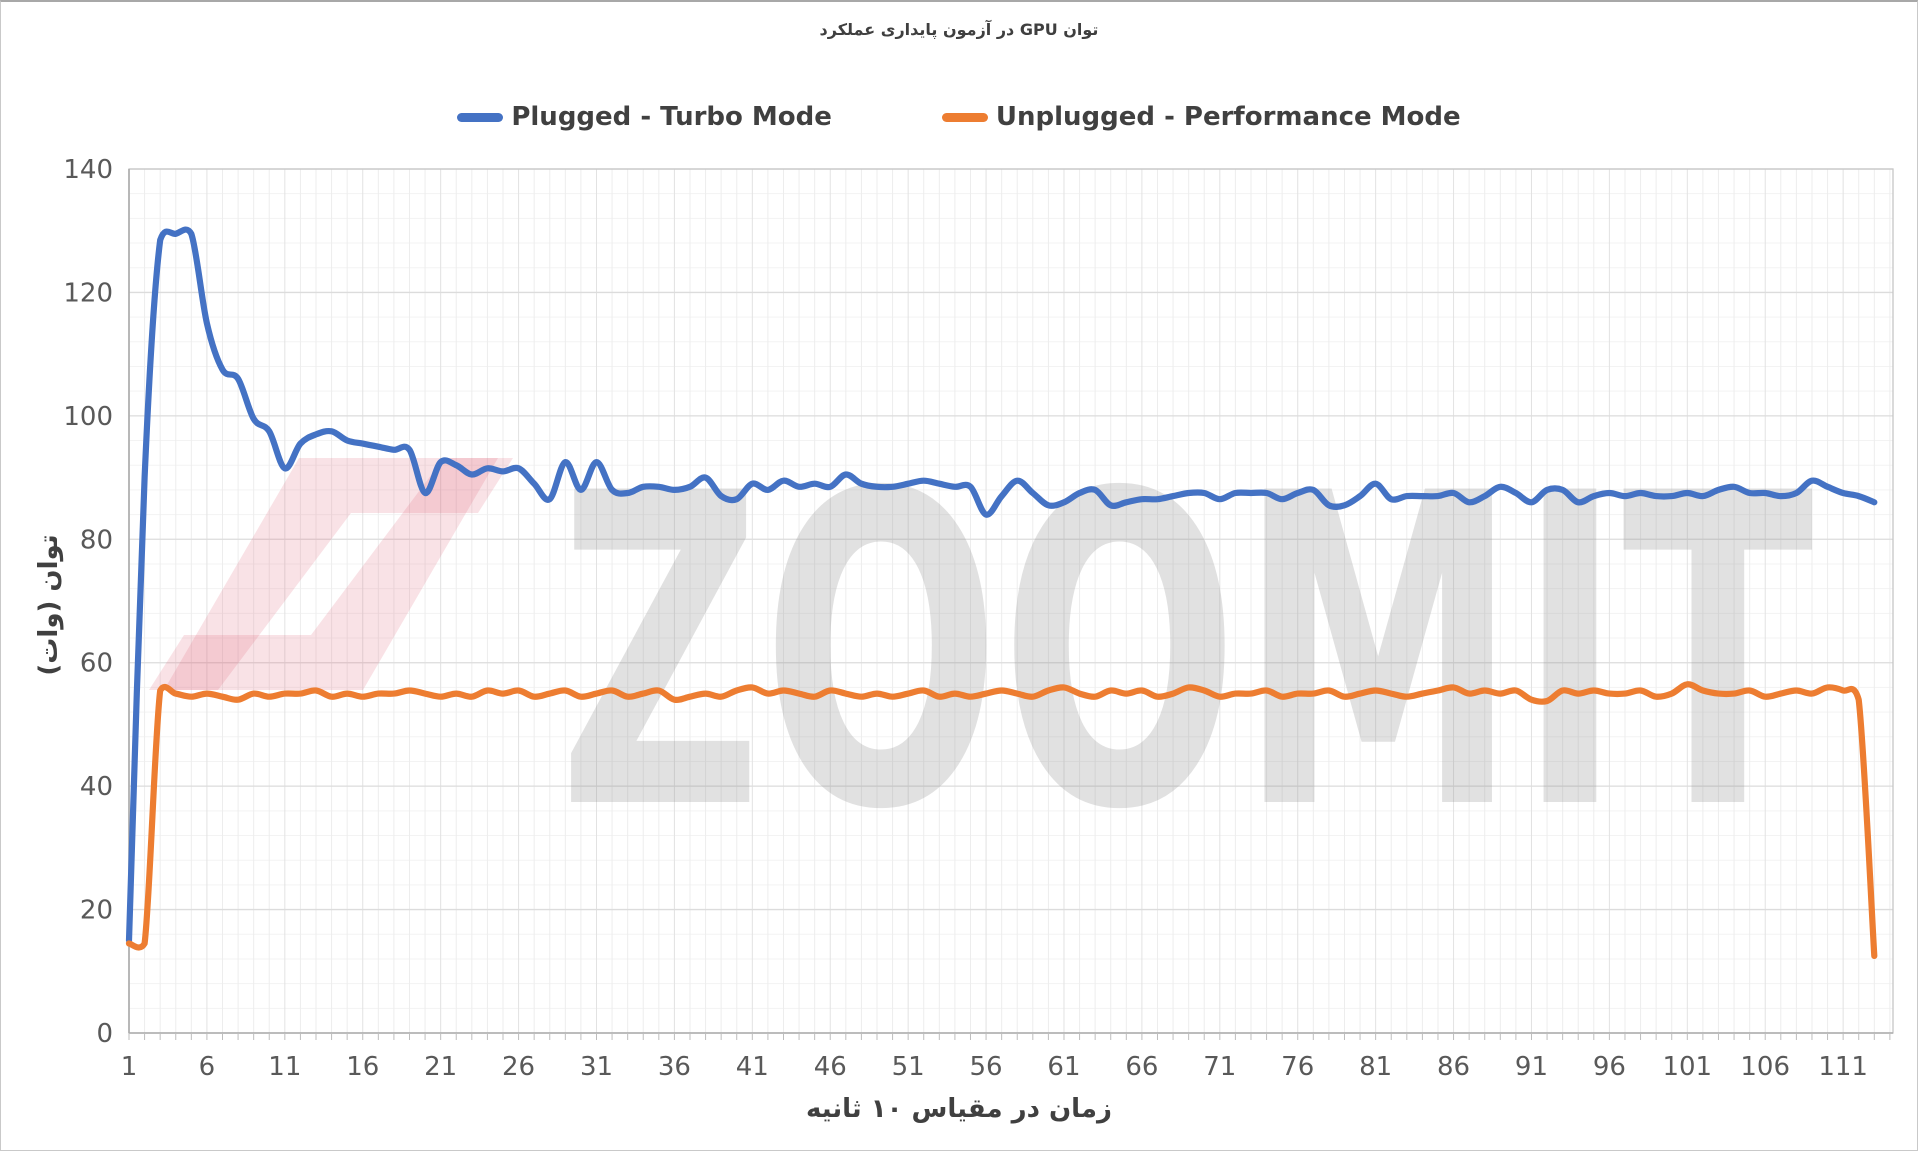 This screenshot has width=1920, height=1155. What do you see at coordinates (331, 574) in the screenshot?
I see `zoomit-logo-watermark` at bounding box center [331, 574].